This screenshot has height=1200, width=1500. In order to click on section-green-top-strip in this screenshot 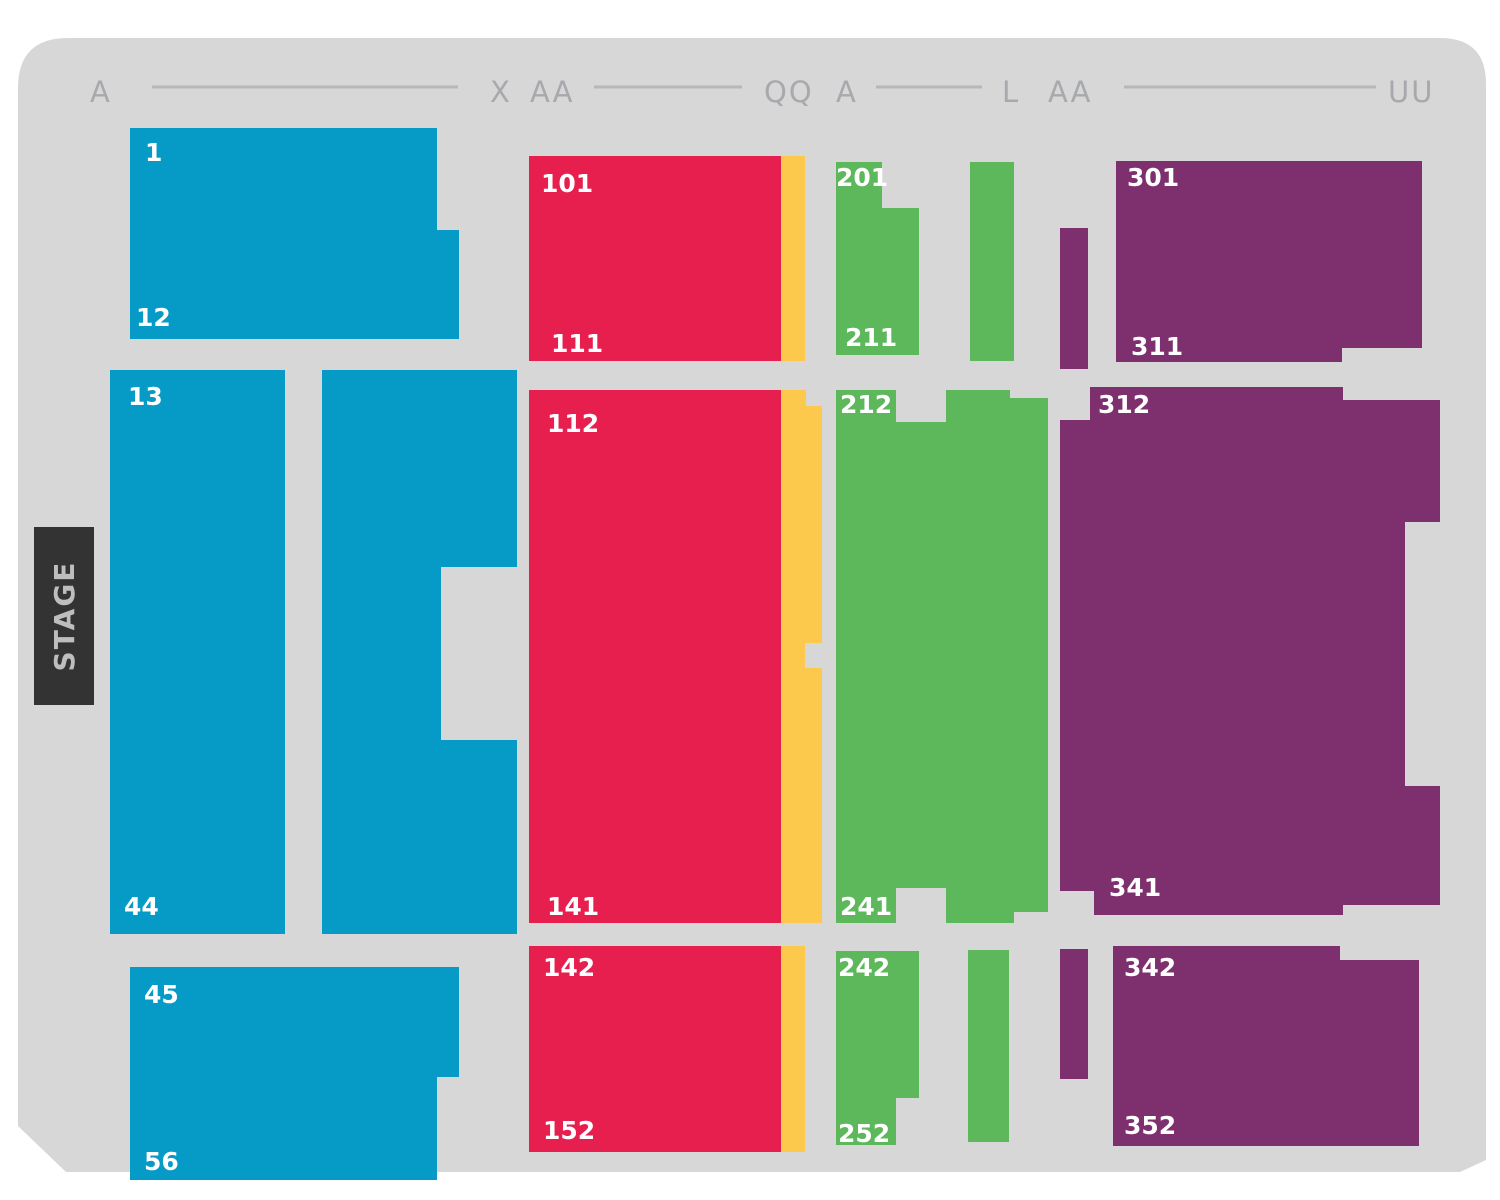, I will do `click(992, 261)`.